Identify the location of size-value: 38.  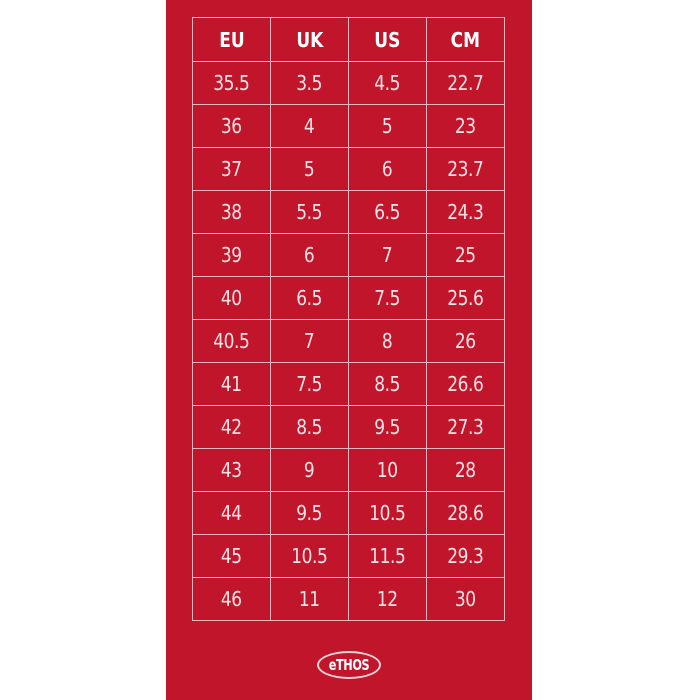
(231, 212).